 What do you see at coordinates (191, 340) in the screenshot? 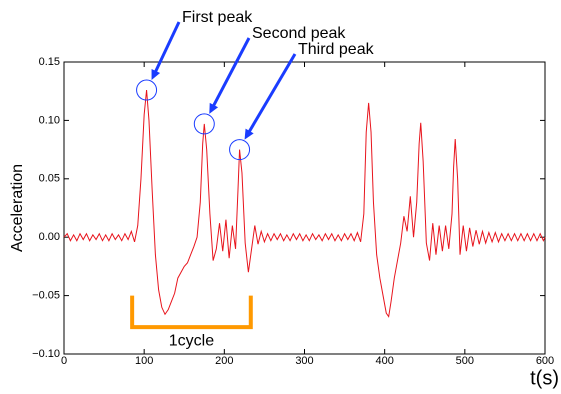
I see `cycle-label: 1cycle` at bounding box center [191, 340].